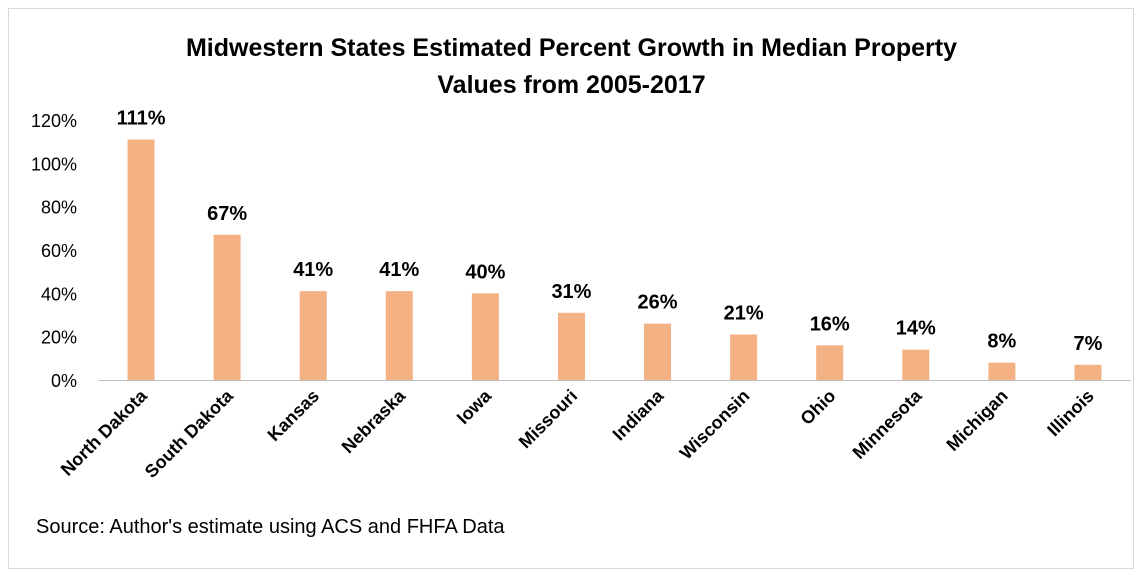 This screenshot has width=1143, height=578. Describe the element at coordinates (141, 119) in the screenshot. I see `data-label: 111%` at that location.